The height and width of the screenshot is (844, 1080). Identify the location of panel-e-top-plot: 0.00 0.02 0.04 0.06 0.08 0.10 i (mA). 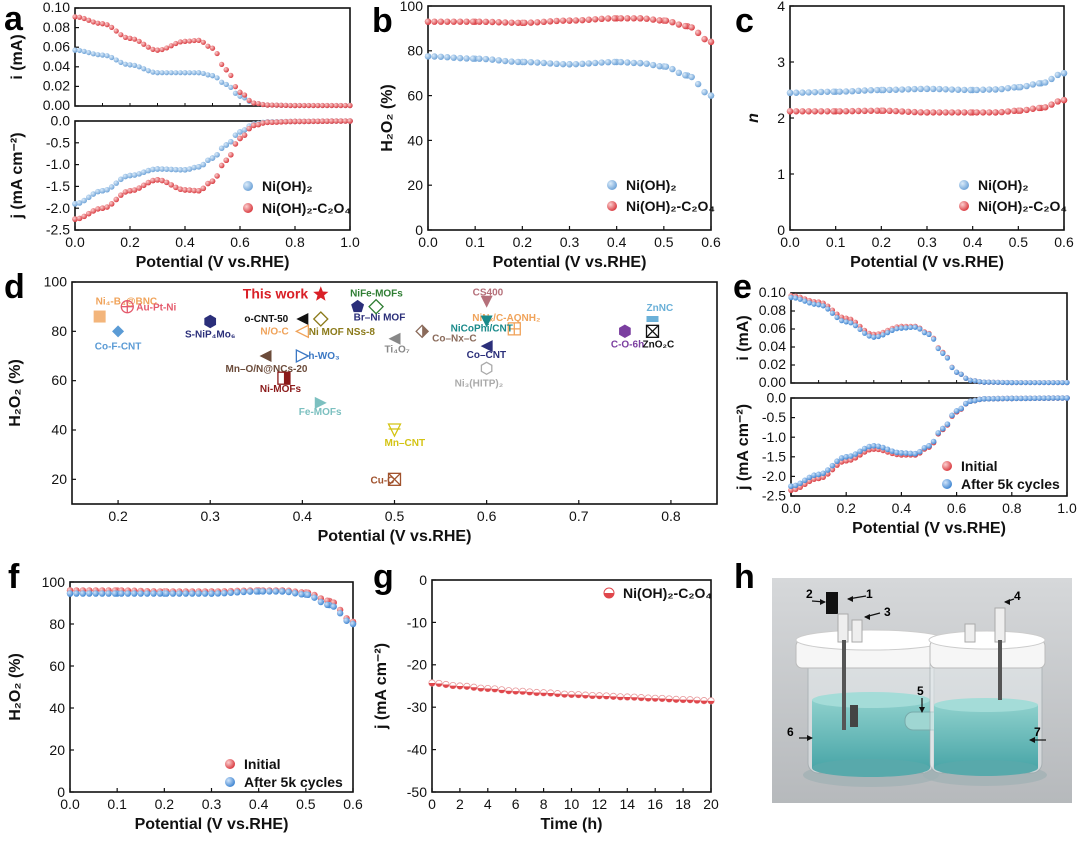
(902, 337).